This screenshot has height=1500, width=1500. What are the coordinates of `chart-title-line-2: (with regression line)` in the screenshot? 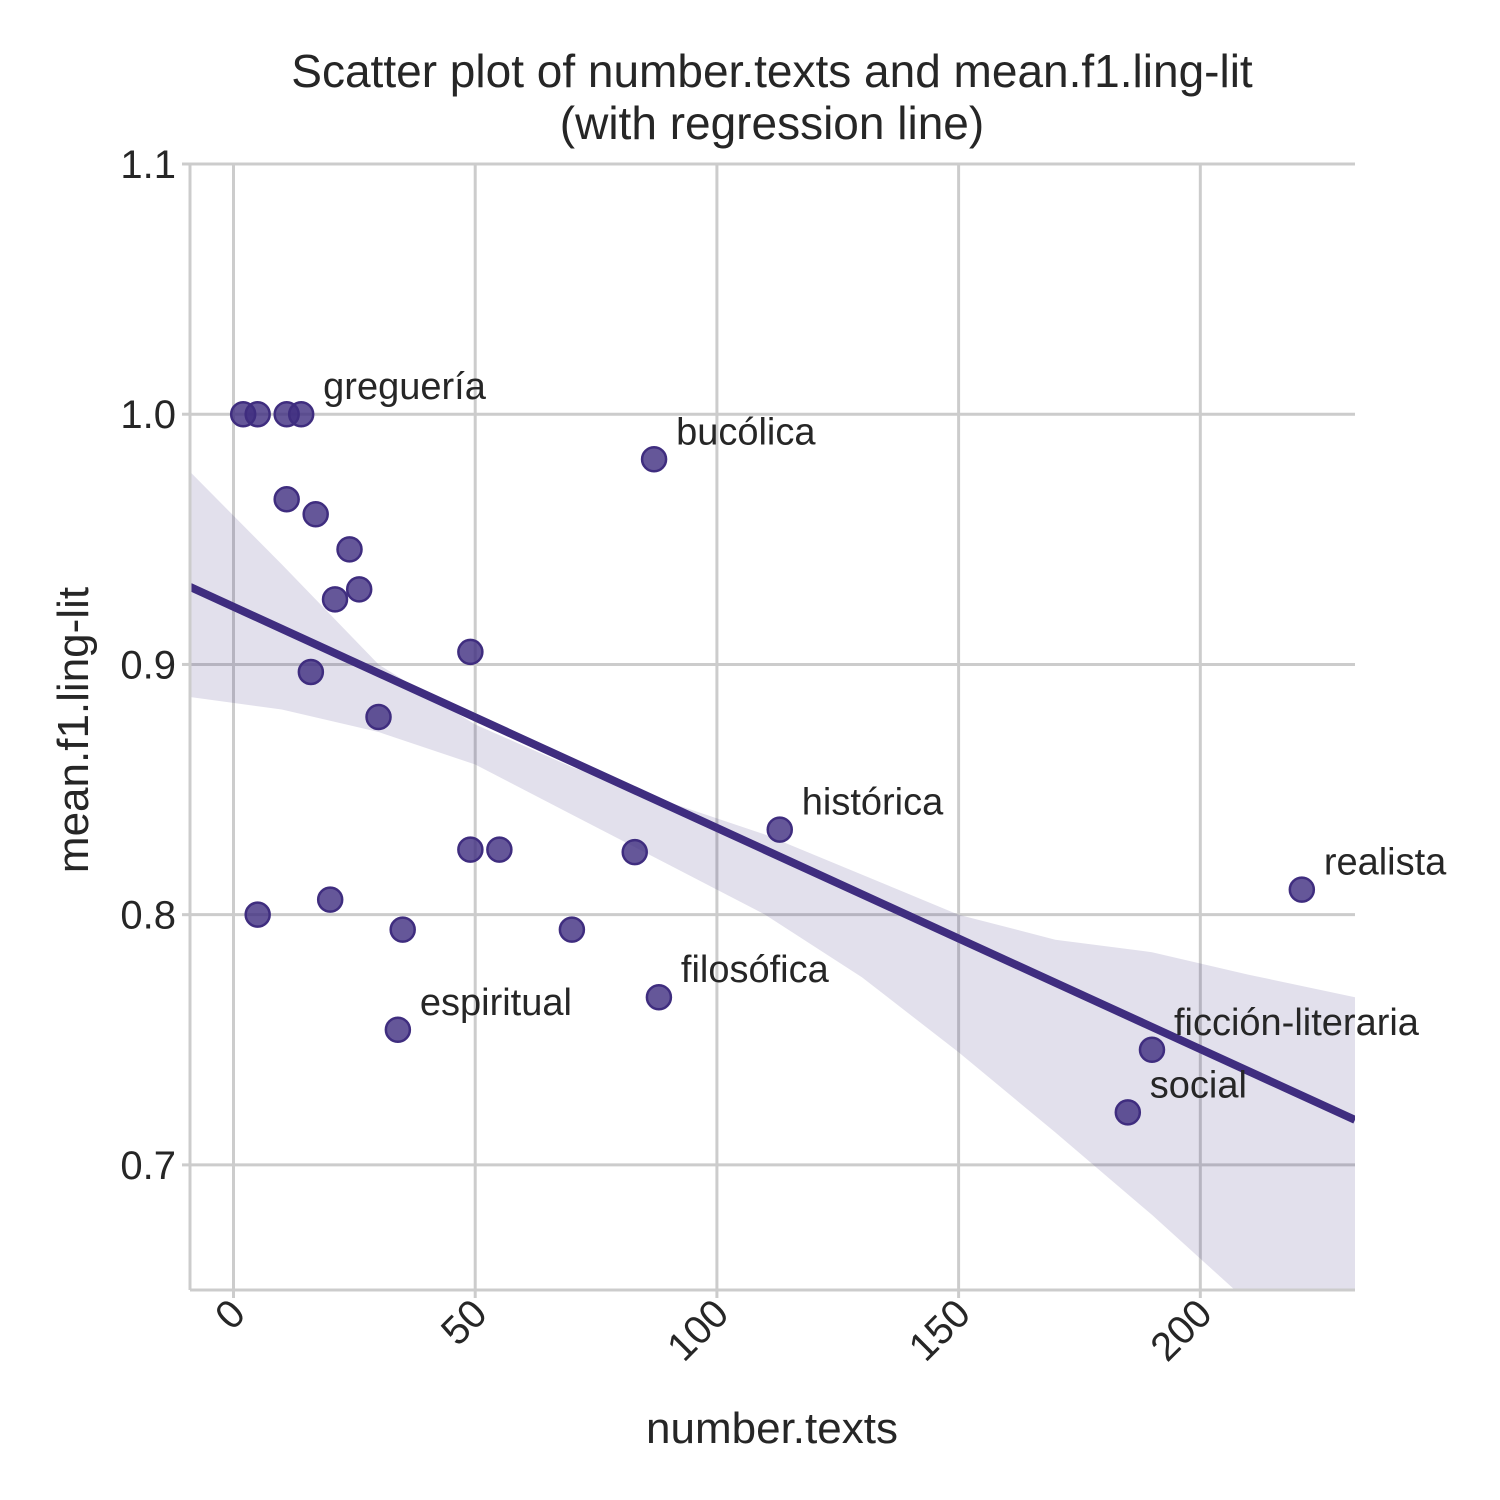 It's located at (772, 123).